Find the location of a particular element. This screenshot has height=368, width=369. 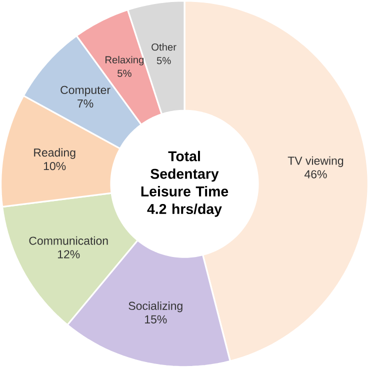

slice-label: Communication is located at coordinates (68, 240).